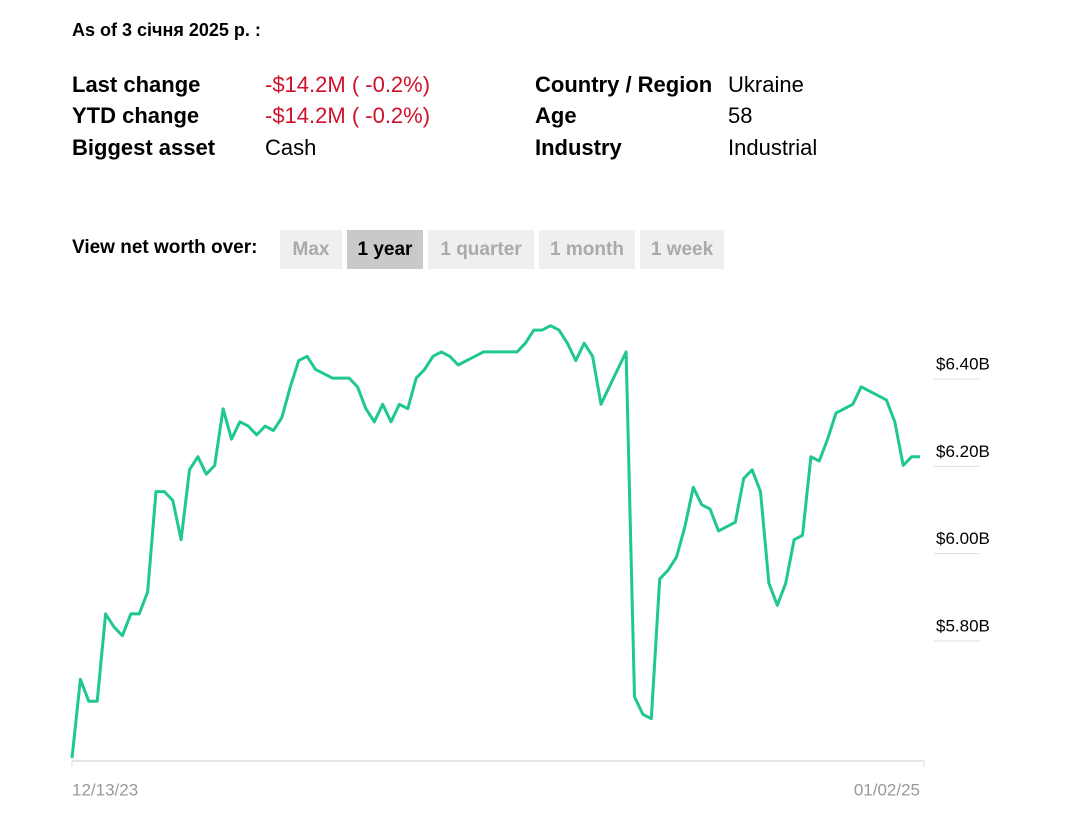 The height and width of the screenshot is (840, 1082). I want to click on range-button: 1 month, so click(587, 249).